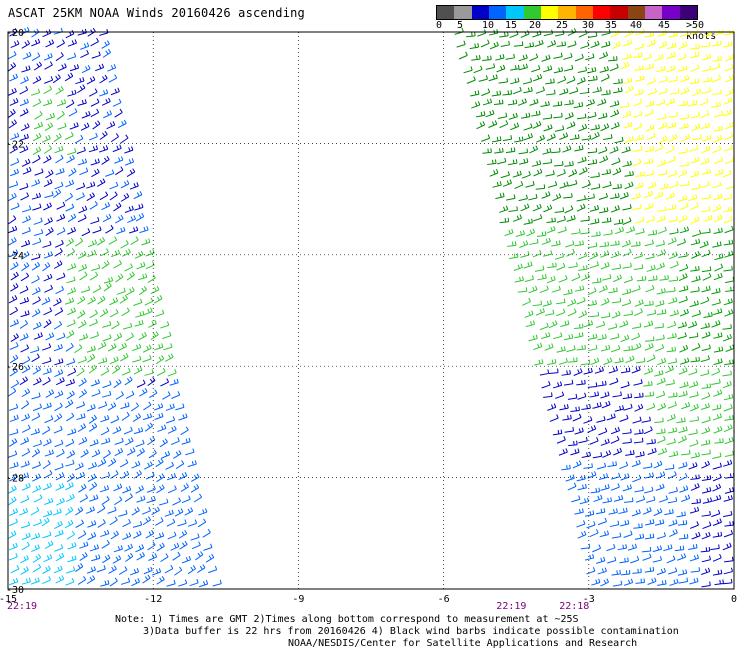 The width and height of the screenshot is (740, 650). What do you see at coordinates (460, 25) in the screenshot?
I see `colorbar-label: 5` at bounding box center [460, 25].